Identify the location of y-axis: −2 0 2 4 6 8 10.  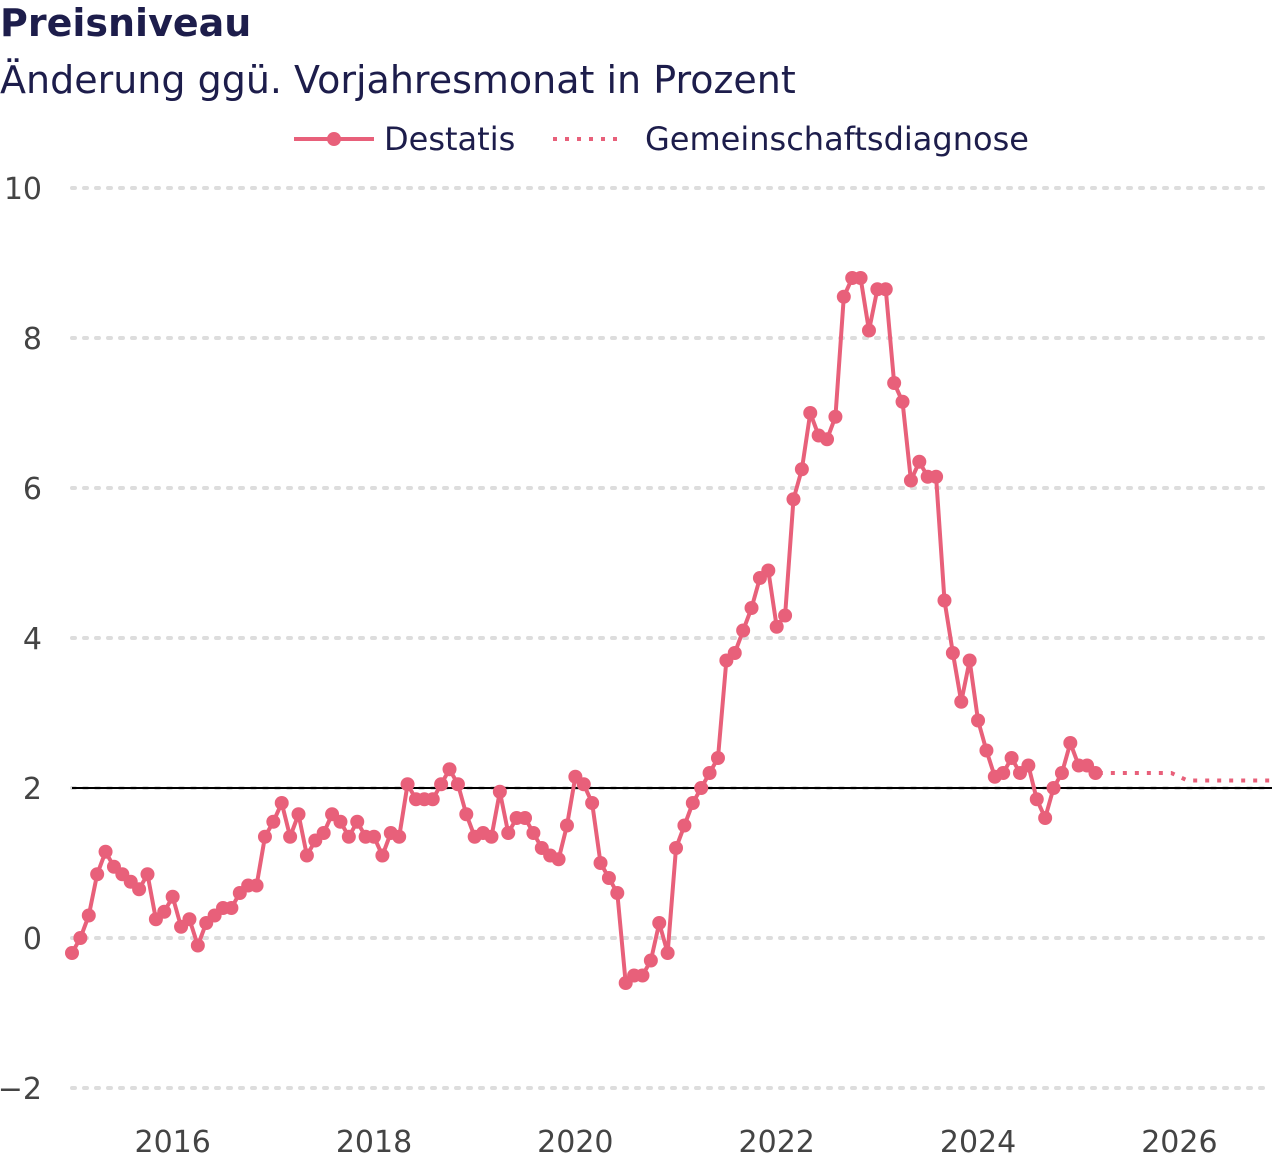
(21, 639).